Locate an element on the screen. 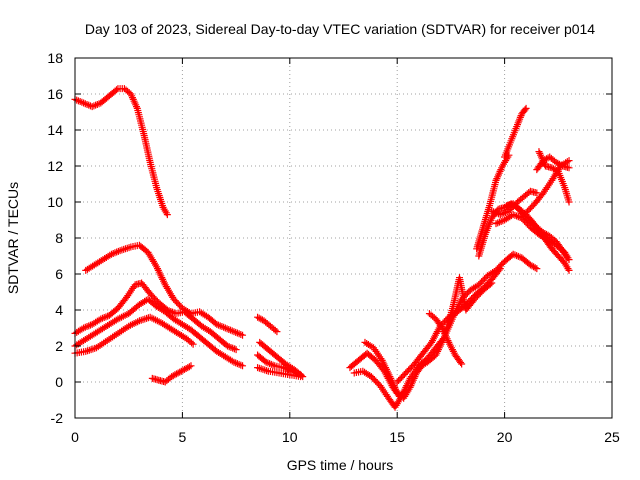 The image size is (640, 480). y-tick-label: 0 is located at coordinates (59, 382).